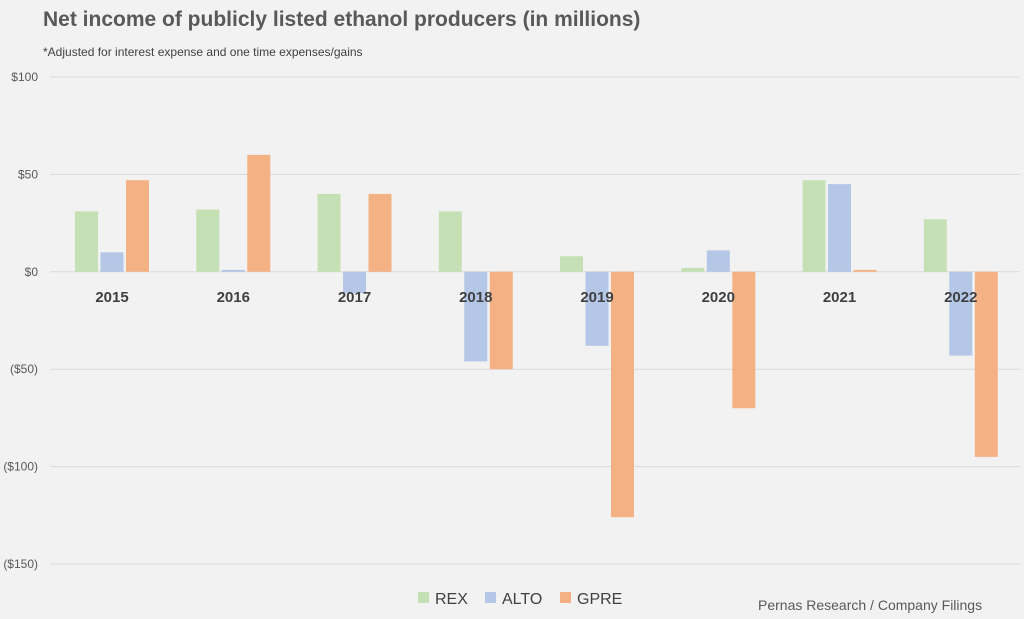  Describe the element at coordinates (536, 297) in the screenshot. I see `x-axis-labels: 2015 2016 2017 2018 2019 2020 2021 2022` at that location.